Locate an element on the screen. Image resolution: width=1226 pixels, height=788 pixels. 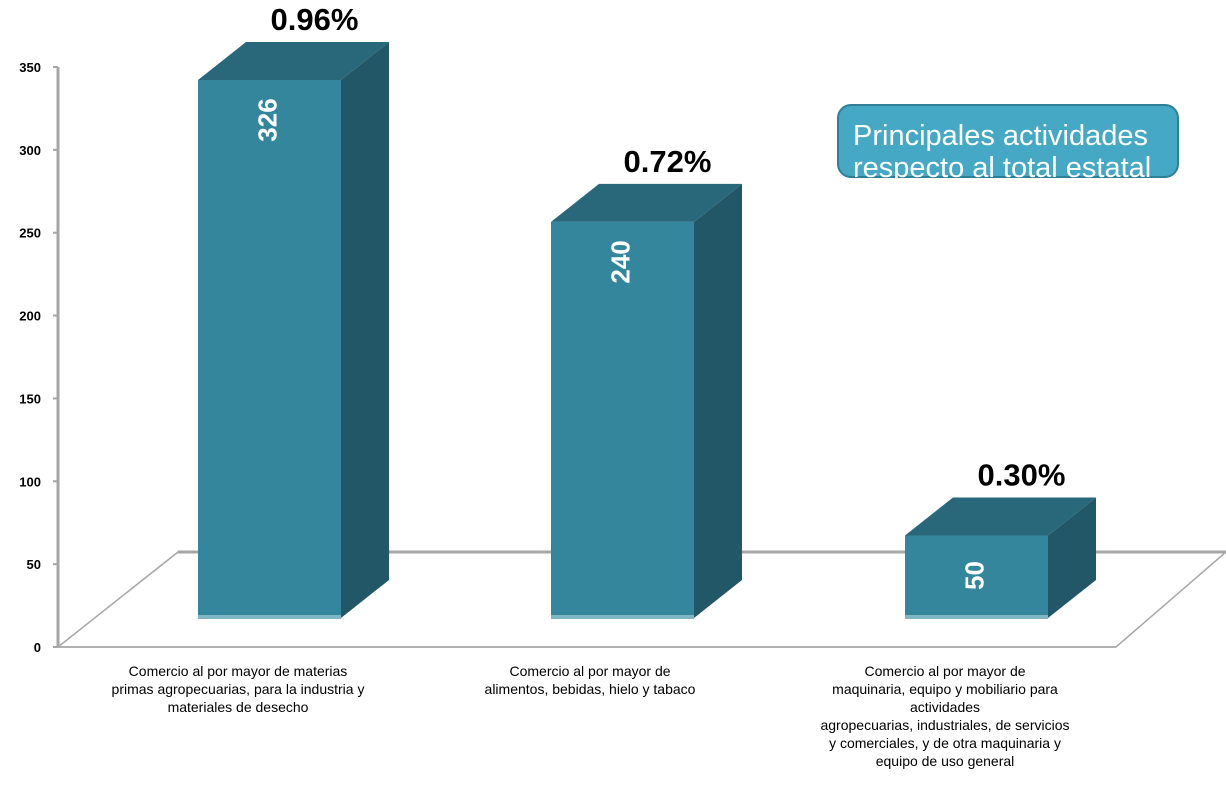
y-tick-label: 200 is located at coordinates (30, 316).